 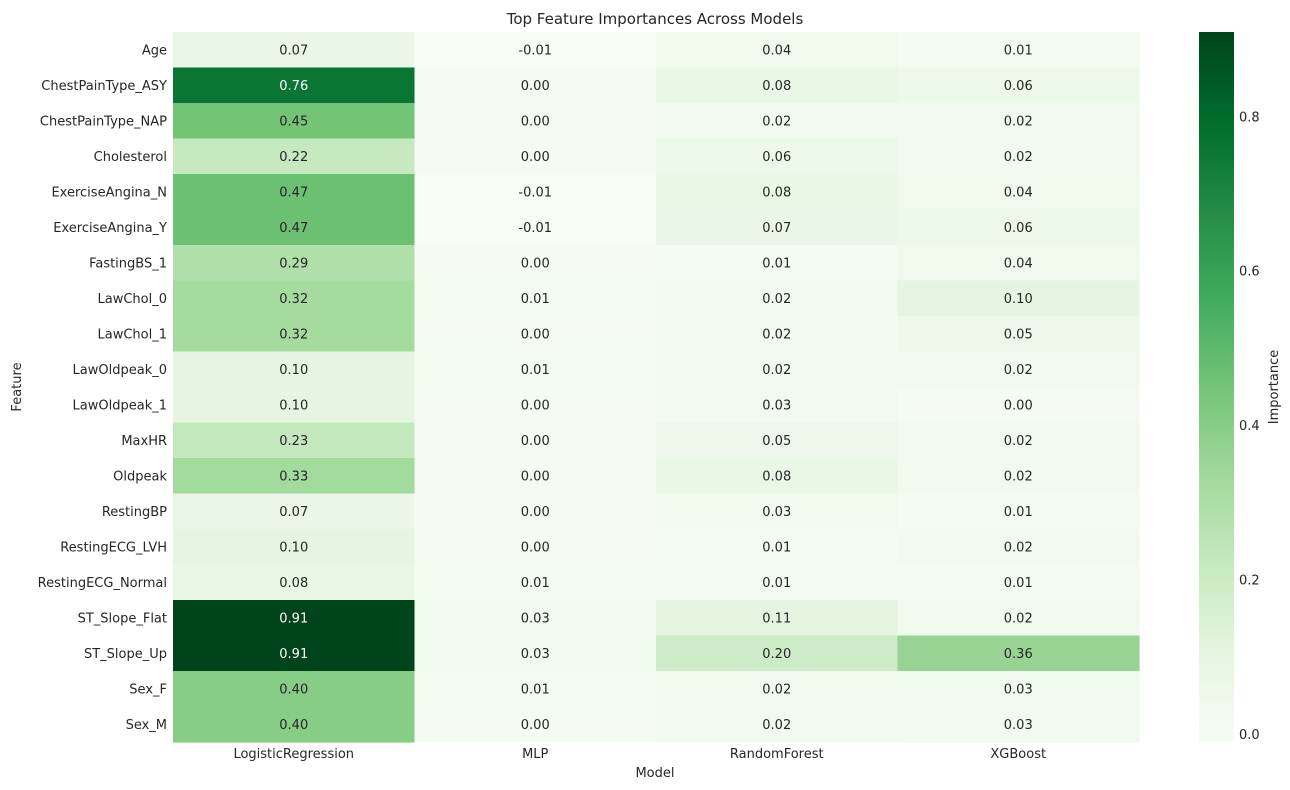 What do you see at coordinates (103, 121) in the screenshot?
I see `y-tick-label: ChestPainType_NAP` at bounding box center [103, 121].